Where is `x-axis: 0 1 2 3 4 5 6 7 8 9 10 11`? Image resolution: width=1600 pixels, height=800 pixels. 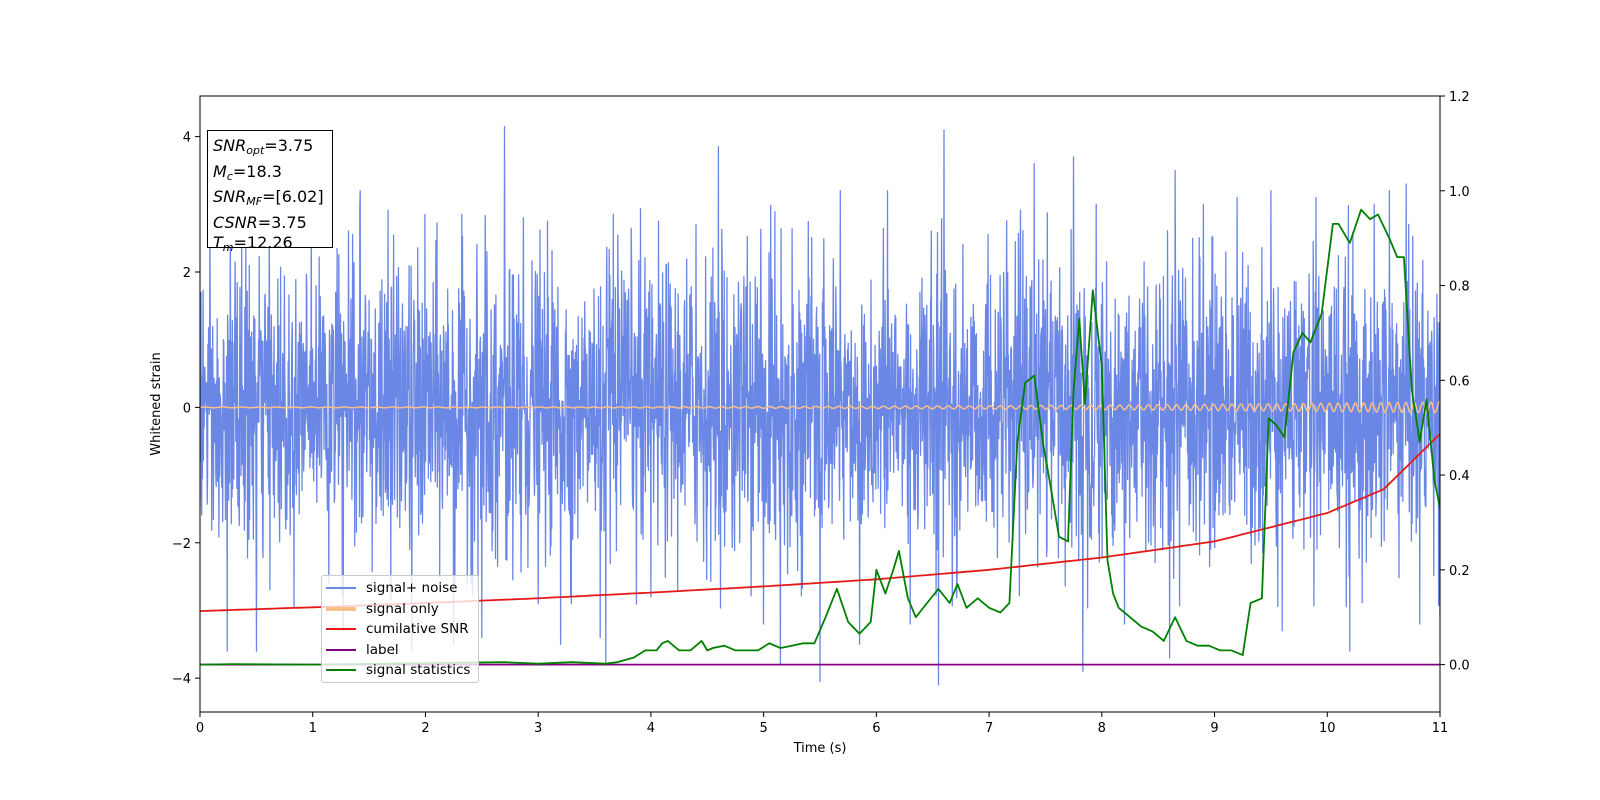
x-axis: 0 1 2 3 4 5 6 7 8 9 10 11 is located at coordinates (822, 724).